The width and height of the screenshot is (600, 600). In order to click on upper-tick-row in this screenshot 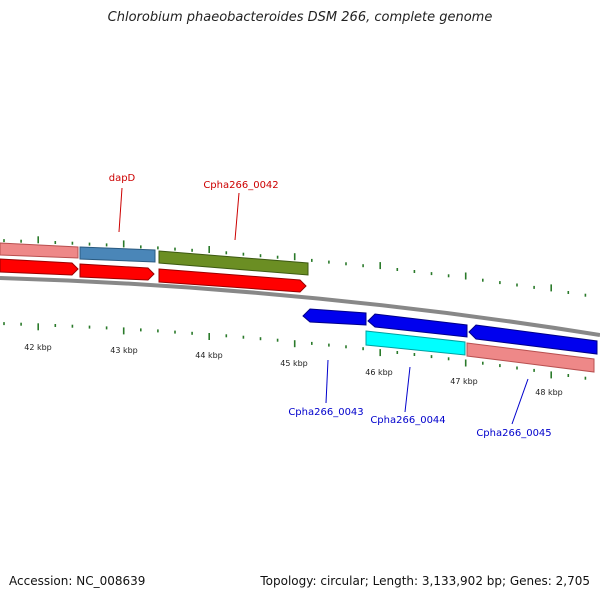, I will do `click(295, 266)`.